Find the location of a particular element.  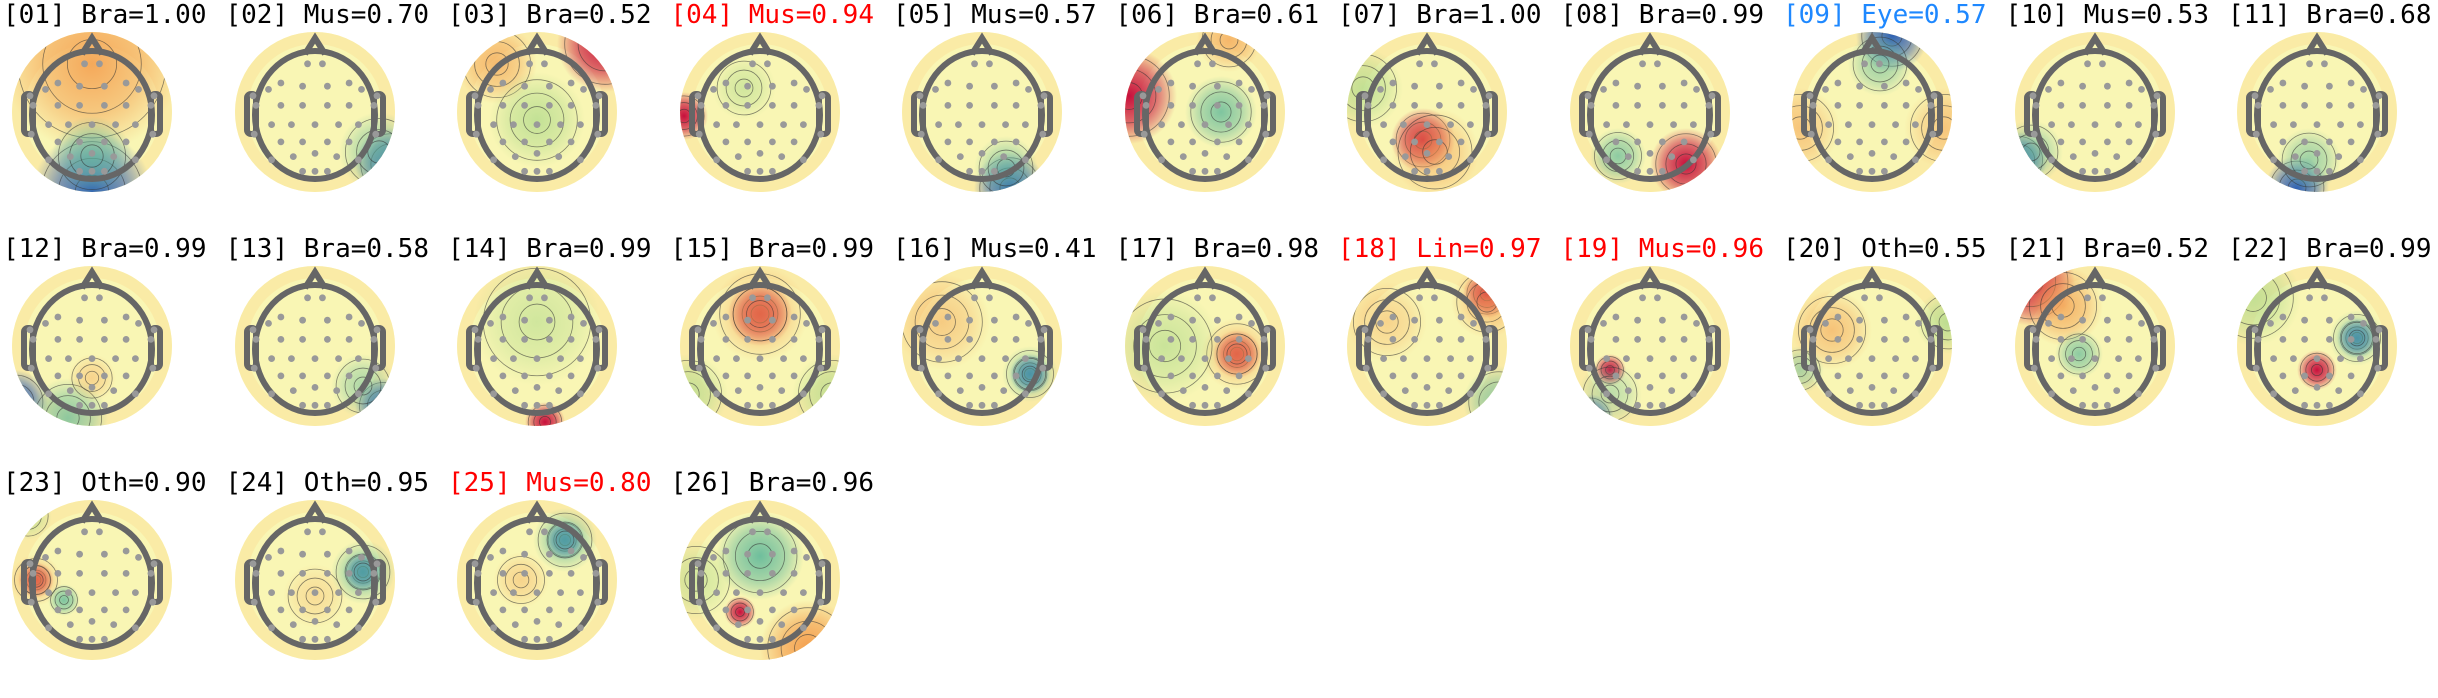

component-topomap-05: [05] Mus=0.57 is located at coordinates (1001, 115).